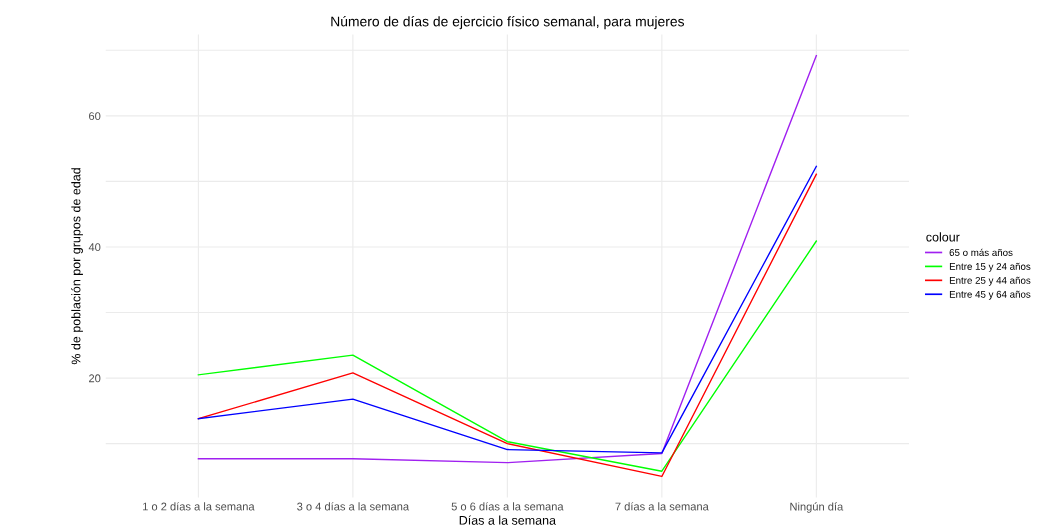  Describe the element at coordinates (353, 506) in the screenshot. I see `x-tick-label: 3 o 4 días a la semana` at that location.